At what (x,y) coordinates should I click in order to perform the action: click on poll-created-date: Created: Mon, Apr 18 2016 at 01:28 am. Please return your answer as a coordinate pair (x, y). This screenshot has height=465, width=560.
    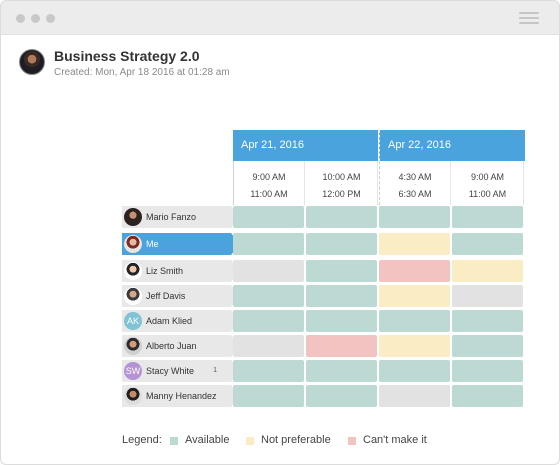
    Looking at the image, I should click on (142, 72).